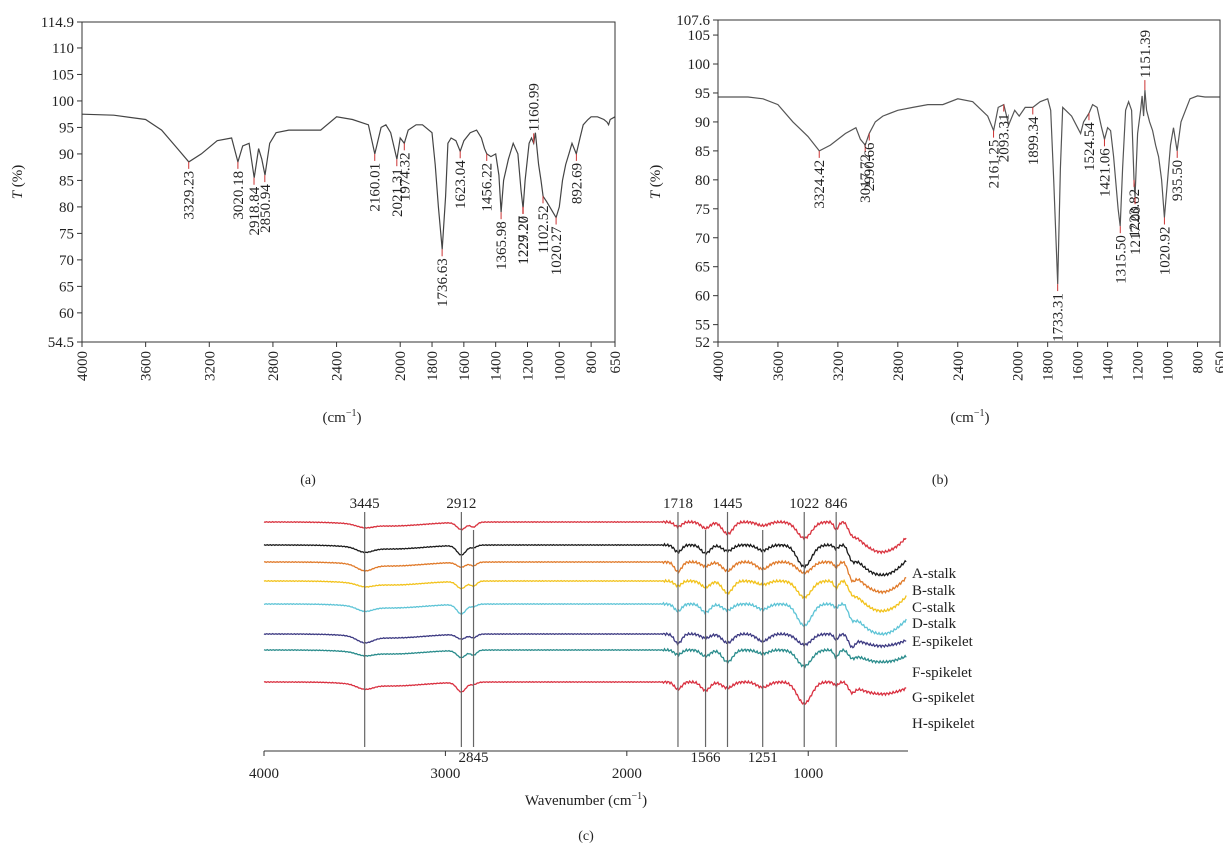  Describe the element at coordinates (1178, 180) in the screenshot. I see `peak-label: 935.50` at that location.